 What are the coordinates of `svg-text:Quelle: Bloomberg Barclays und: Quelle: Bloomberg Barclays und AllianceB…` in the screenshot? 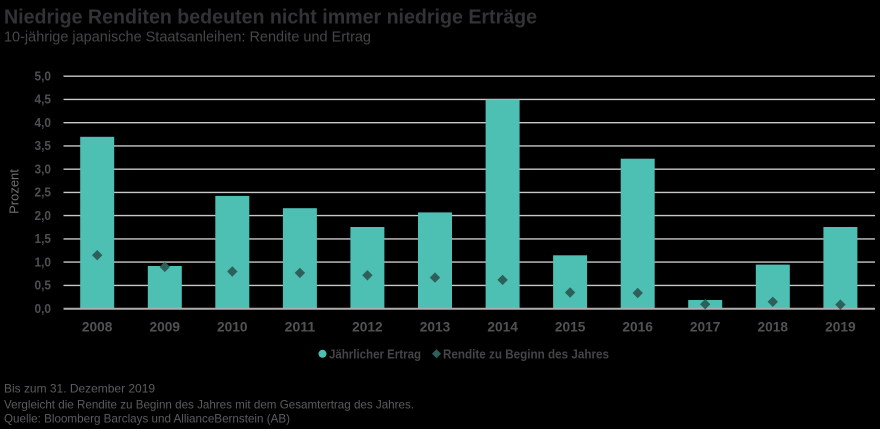 It's located at (147, 419).